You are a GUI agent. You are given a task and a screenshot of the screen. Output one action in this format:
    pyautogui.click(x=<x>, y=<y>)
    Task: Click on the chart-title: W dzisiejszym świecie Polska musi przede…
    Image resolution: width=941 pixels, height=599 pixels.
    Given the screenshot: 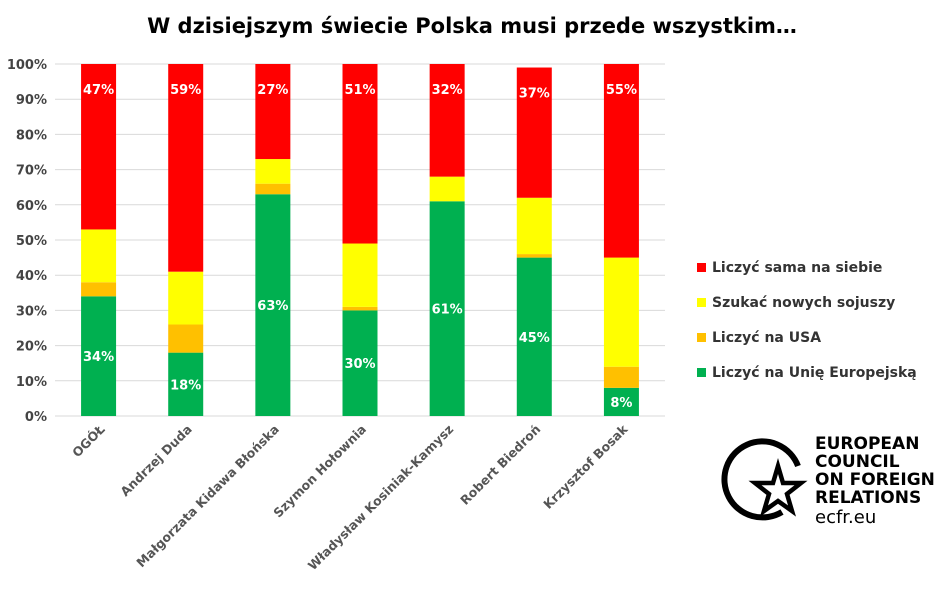 What is the action you would take?
    pyautogui.click(x=472, y=26)
    